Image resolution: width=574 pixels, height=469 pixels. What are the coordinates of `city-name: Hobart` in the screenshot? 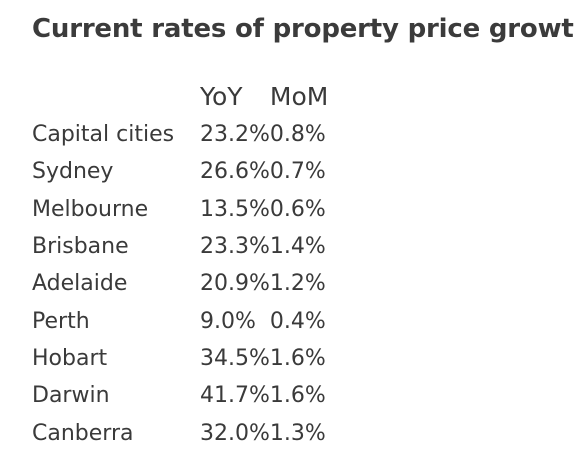 It's located at (70, 358).